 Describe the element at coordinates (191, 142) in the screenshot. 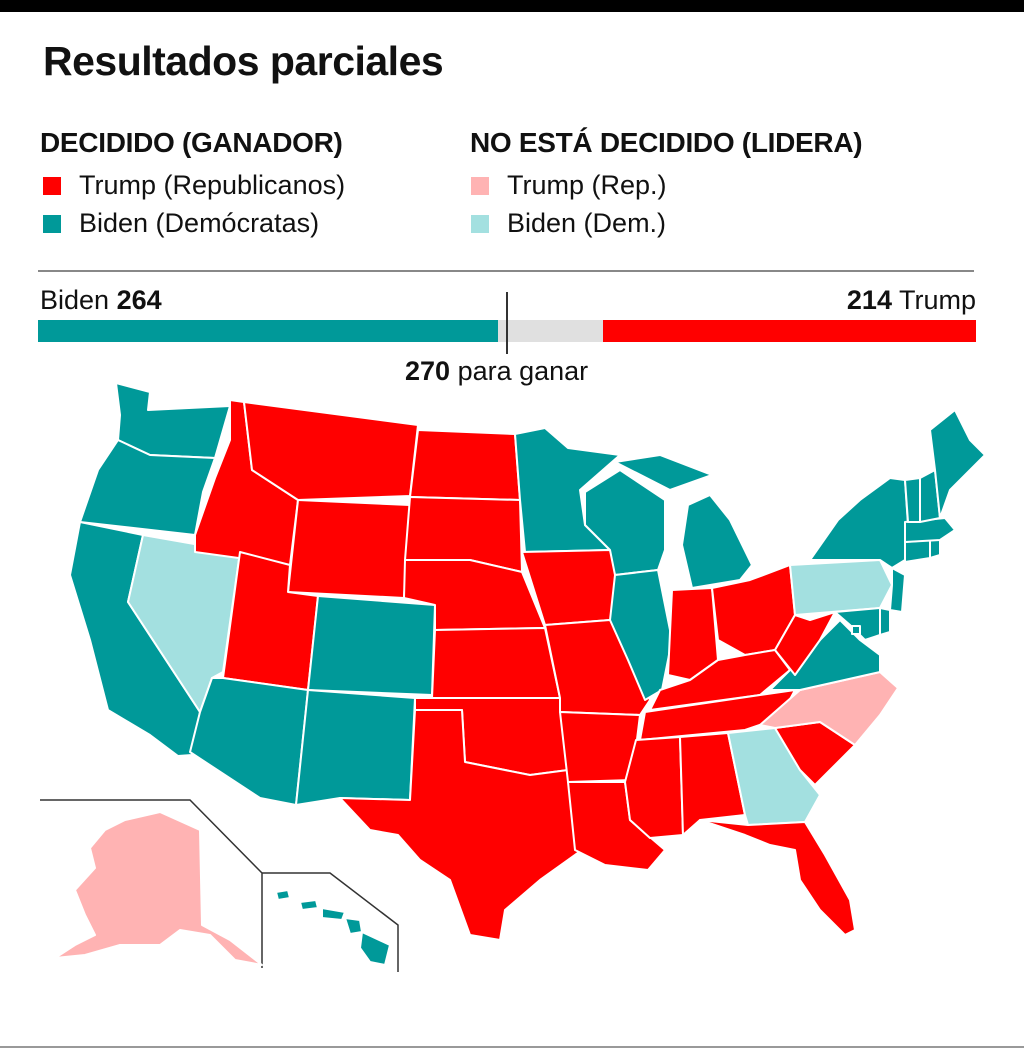

I see `legend-decided-heading: DECIDIDO (GANADOR)` at that location.